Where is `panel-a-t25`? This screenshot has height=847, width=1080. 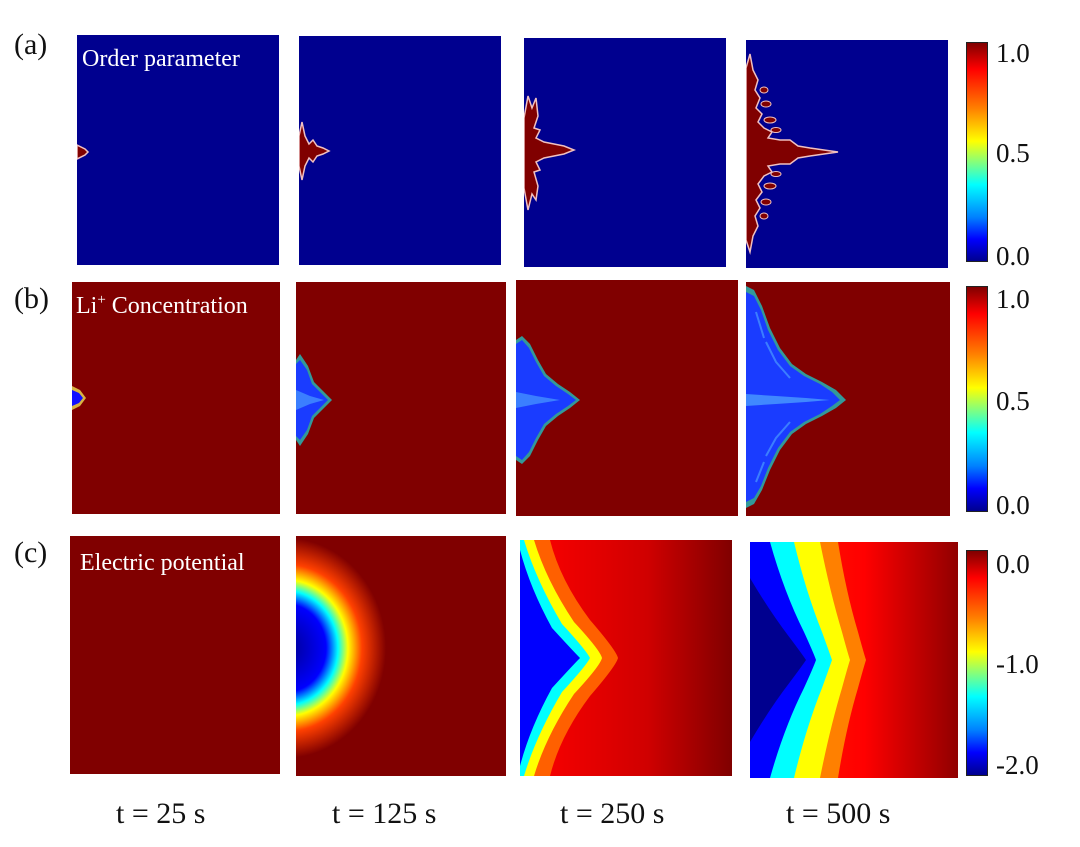 panel-a-t25 is located at coordinates (178, 150).